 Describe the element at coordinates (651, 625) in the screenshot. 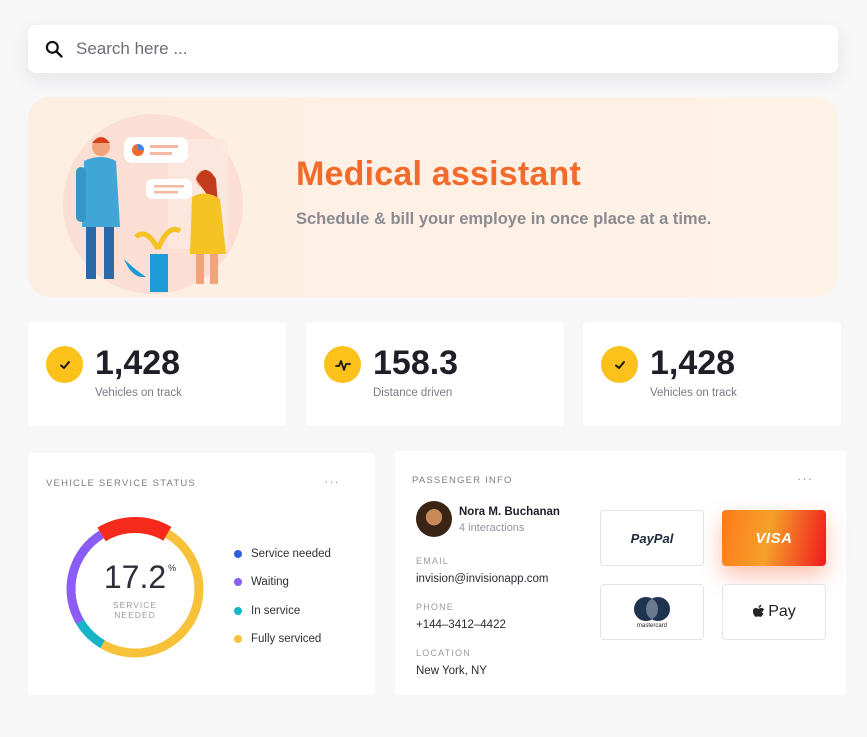

I see `mastercard-label: mastercard` at that location.